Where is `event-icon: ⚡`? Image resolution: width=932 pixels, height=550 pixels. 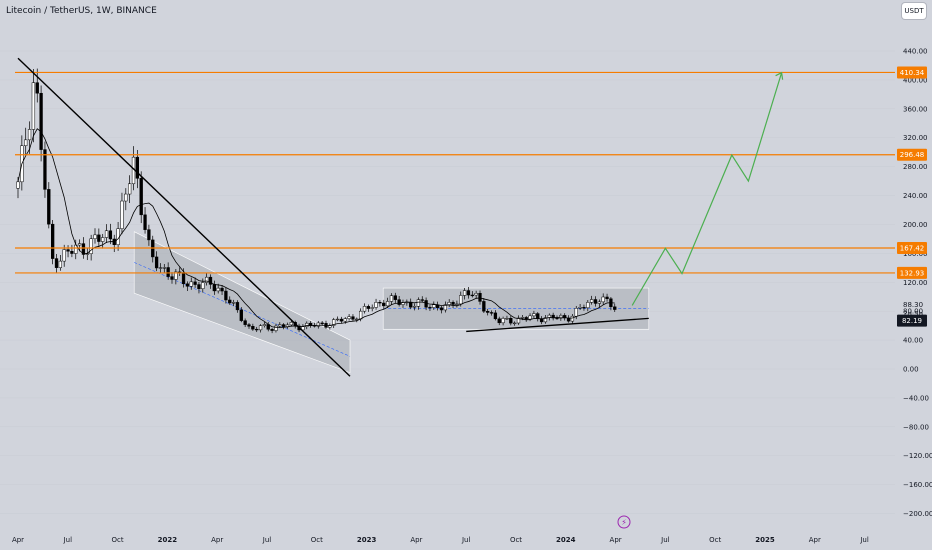
event-icon: ⚡ is located at coordinates (624, 522).